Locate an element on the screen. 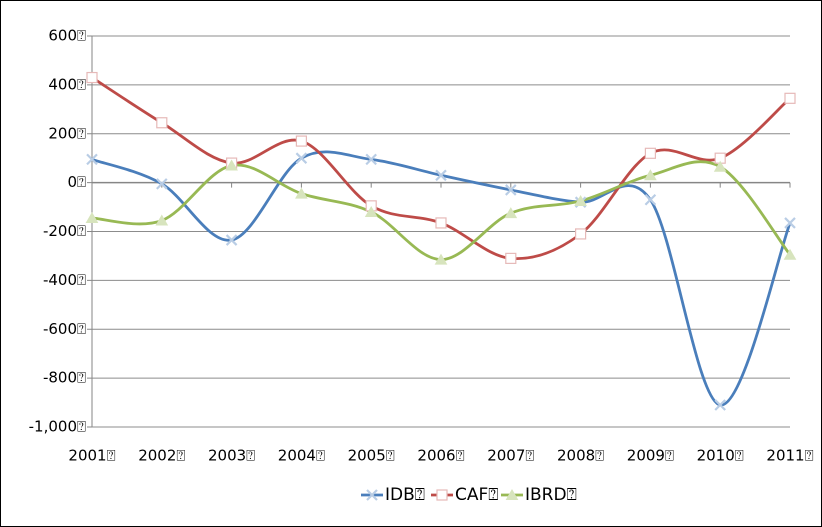 This screenshot has width=822, height=527. y-tick-label: 600⍰ is located at coordinates (67, 36).